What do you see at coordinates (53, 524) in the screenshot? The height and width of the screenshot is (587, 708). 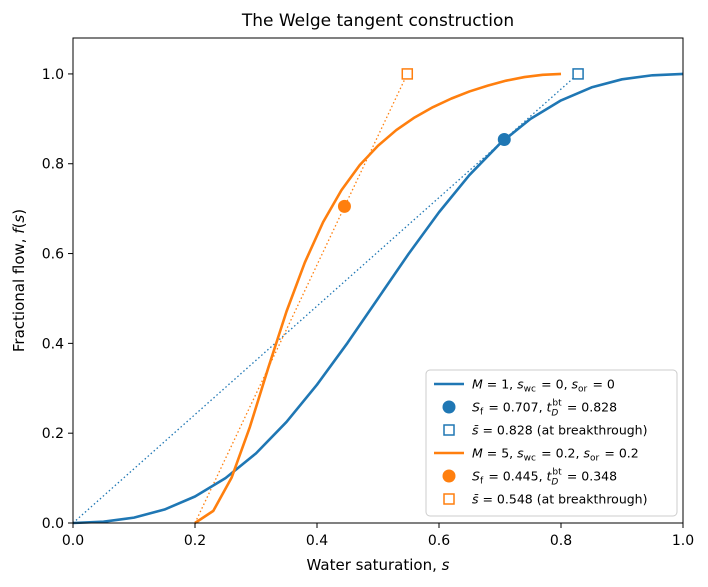 I see `y-tick-label: 0.0` at bounding box center [53, 524].